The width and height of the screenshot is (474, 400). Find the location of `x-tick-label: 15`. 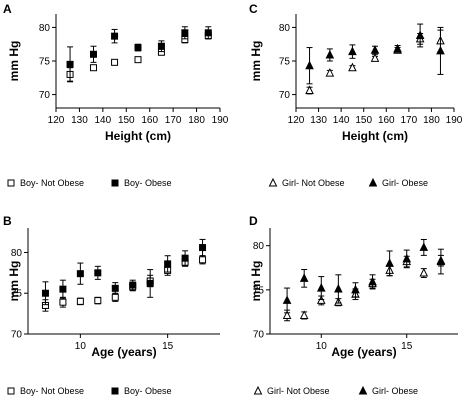

x-tick-label: 15 is located at coordinates (407, 346).